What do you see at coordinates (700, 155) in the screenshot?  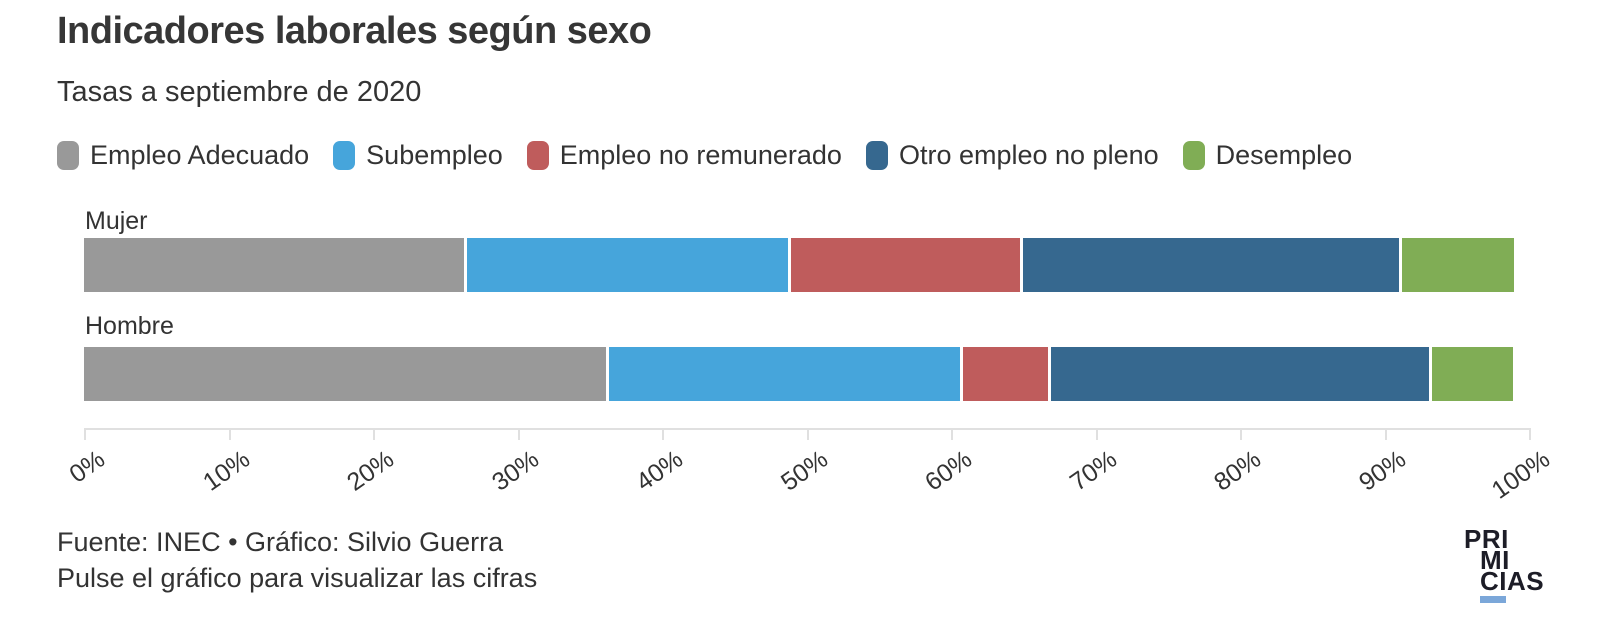 I see `legend-label: Empleo no remunerado` at bounding box center [700, 155].